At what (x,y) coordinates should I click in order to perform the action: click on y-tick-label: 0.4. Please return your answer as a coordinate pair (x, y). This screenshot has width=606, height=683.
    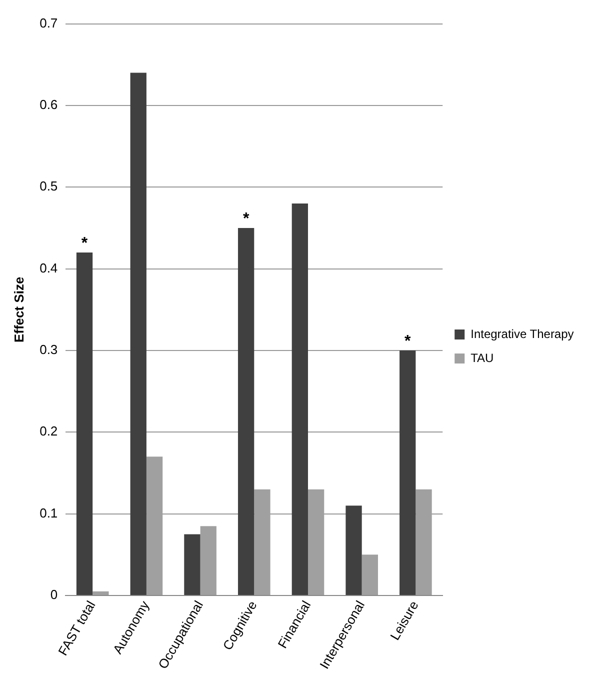
    Looking at the image, I should click on (49, 268).